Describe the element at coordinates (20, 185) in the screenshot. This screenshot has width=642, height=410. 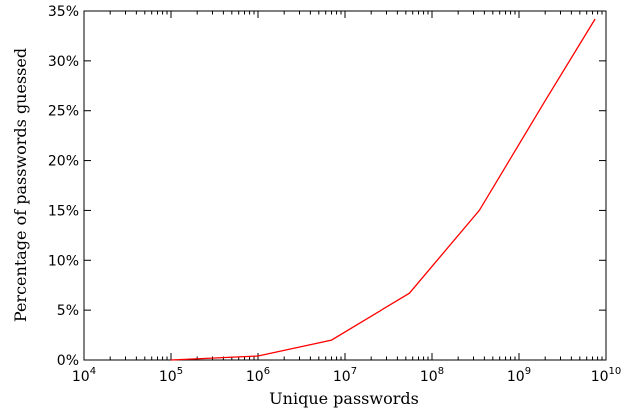
I see `y-axis-title: Percentage of passwords guessed` at that location.